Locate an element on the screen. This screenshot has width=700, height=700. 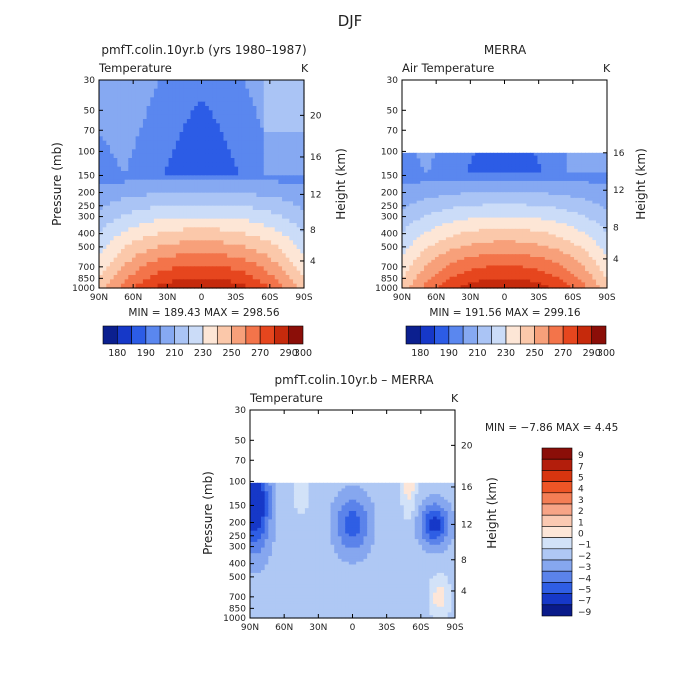
y-right-tick-label: 20 is located at coordinates (316, 116).